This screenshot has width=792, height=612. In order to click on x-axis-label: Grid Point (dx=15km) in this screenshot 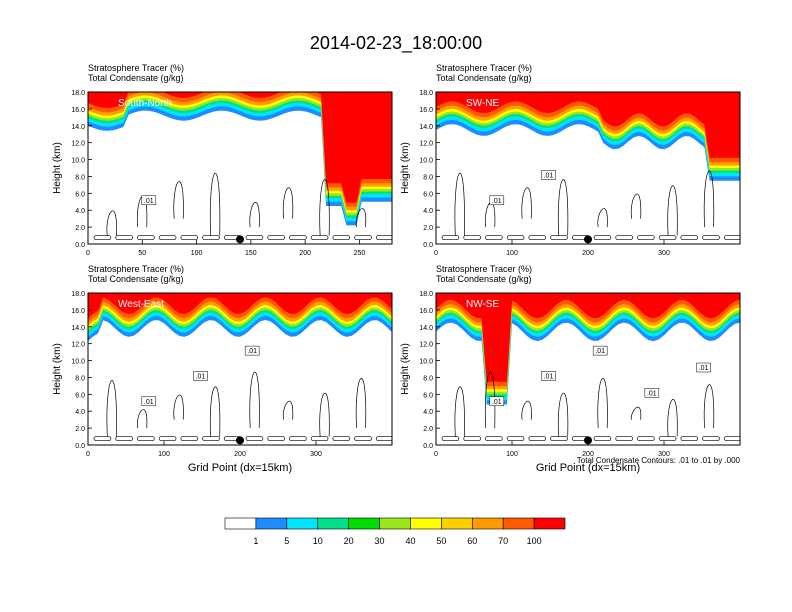, I will do `click(240, 468)`.